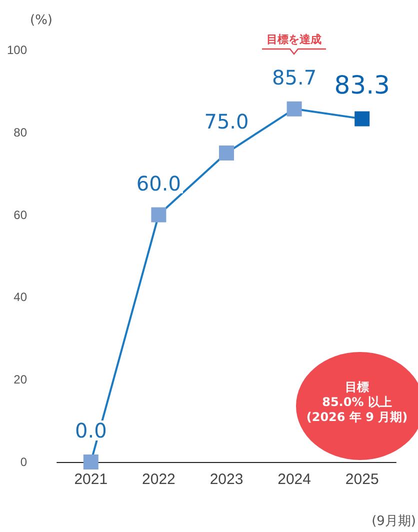 Image resolution: width=418 pixels, height=532 pixels. I want to click on annotation: 目標 85.0% 以上 (2026 年 9 月期), so click(357, 402).